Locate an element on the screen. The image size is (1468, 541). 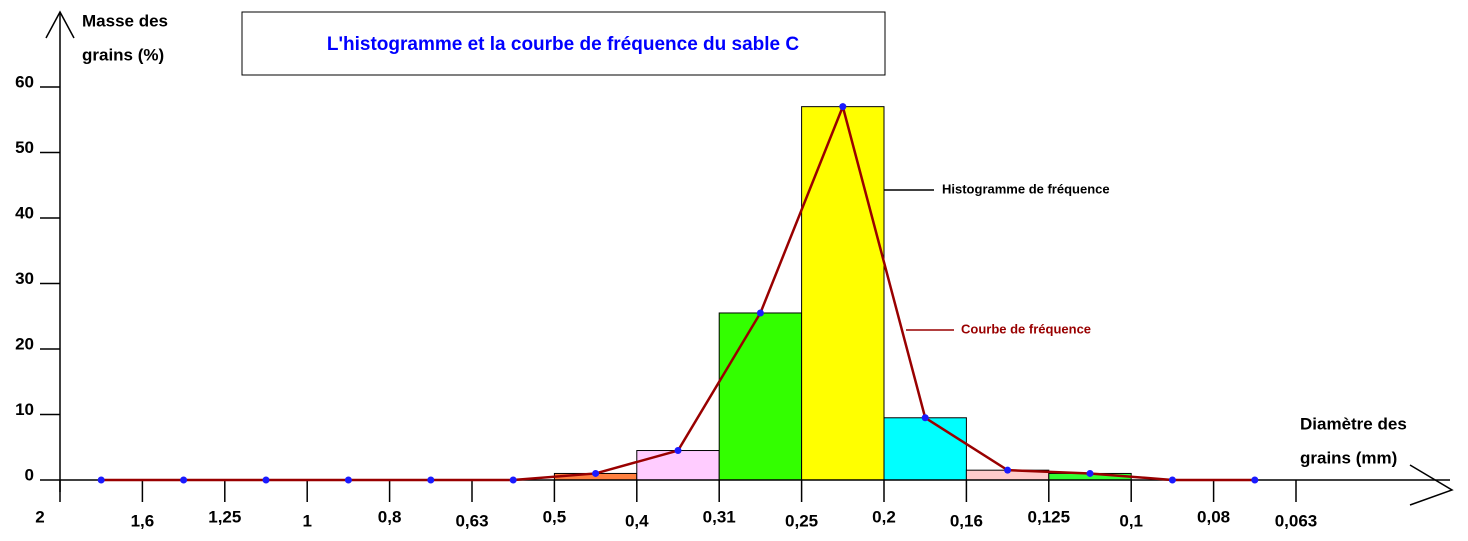
x-tick-label: 1 is located at coordinates (306, 520).